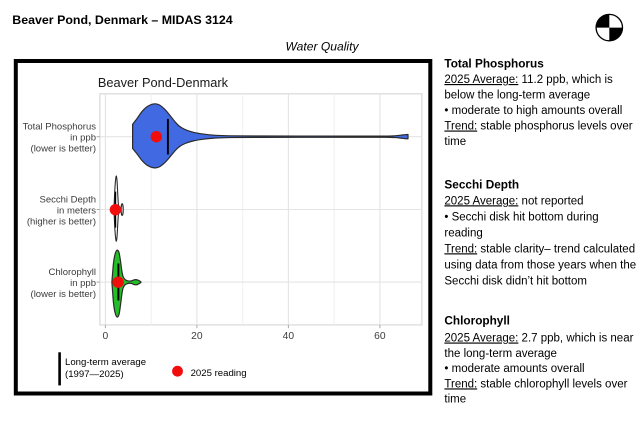 The width and height of the screenshot is (643, 422). What do you see at coordinates (289, 336) in the screenshot?
I see `svg-text: 40` at bounding box center [289, 336].